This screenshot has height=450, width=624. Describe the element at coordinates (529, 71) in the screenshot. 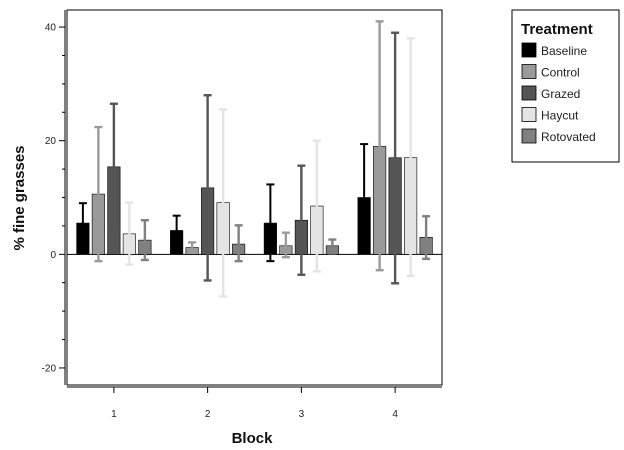

I see `legend-swatch-control` at that location.